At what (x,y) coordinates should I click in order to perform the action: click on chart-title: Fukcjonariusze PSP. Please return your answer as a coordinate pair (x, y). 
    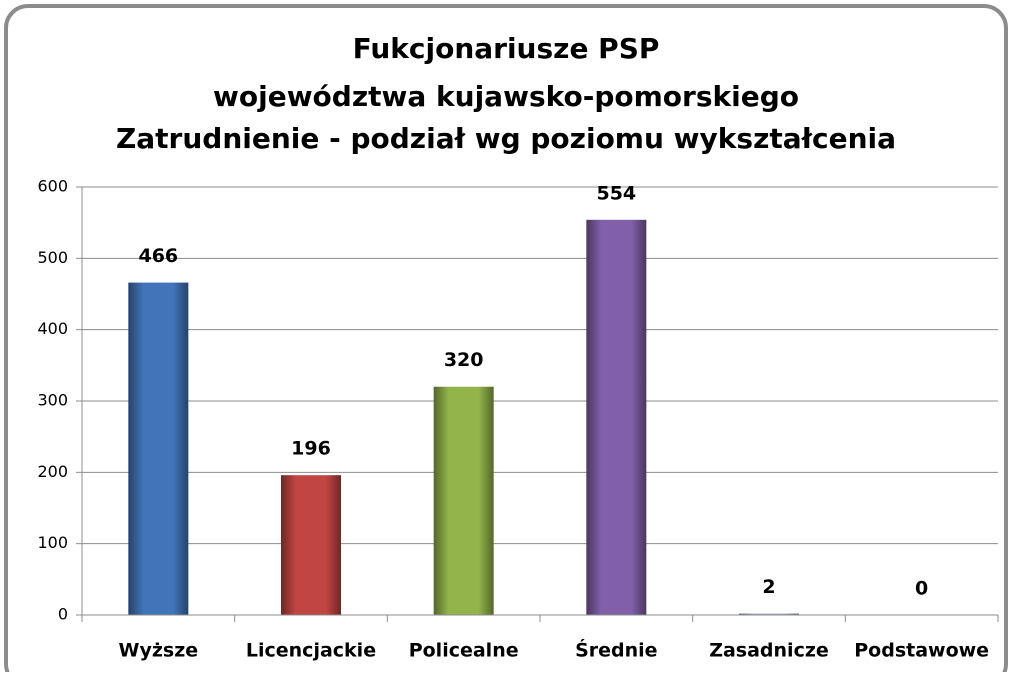
    Looking at the image, I should click on (506, 48).